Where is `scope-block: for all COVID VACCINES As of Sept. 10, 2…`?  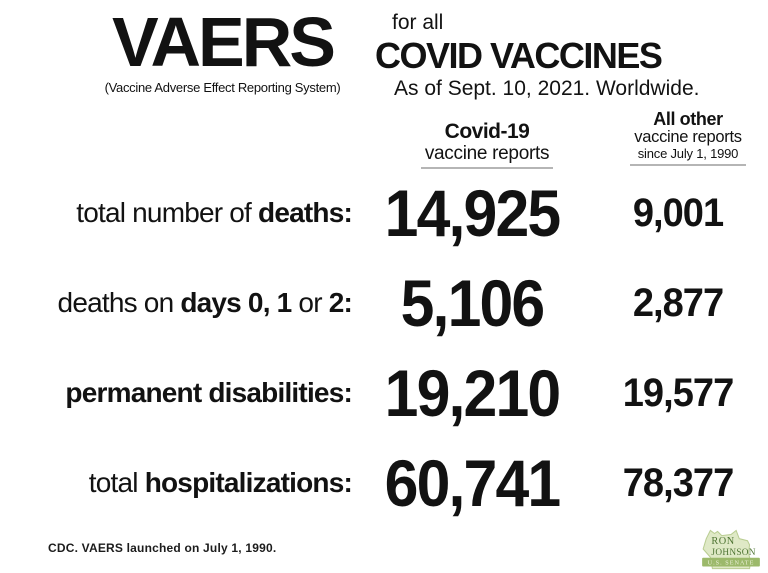 scope-block: for all COVID VACCINES As of Sept. 10, 2… is located at coordinates (537, 56).